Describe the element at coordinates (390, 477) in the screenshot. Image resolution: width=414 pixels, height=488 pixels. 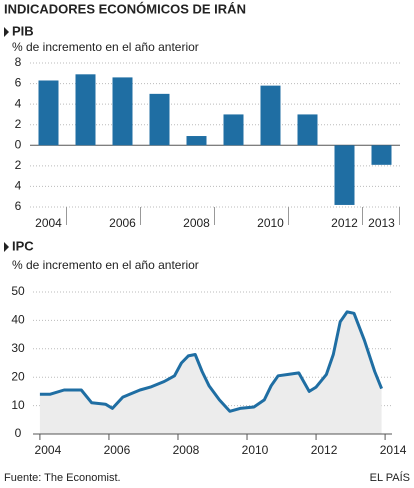
I see `brand: EL PAÍS` at that location.